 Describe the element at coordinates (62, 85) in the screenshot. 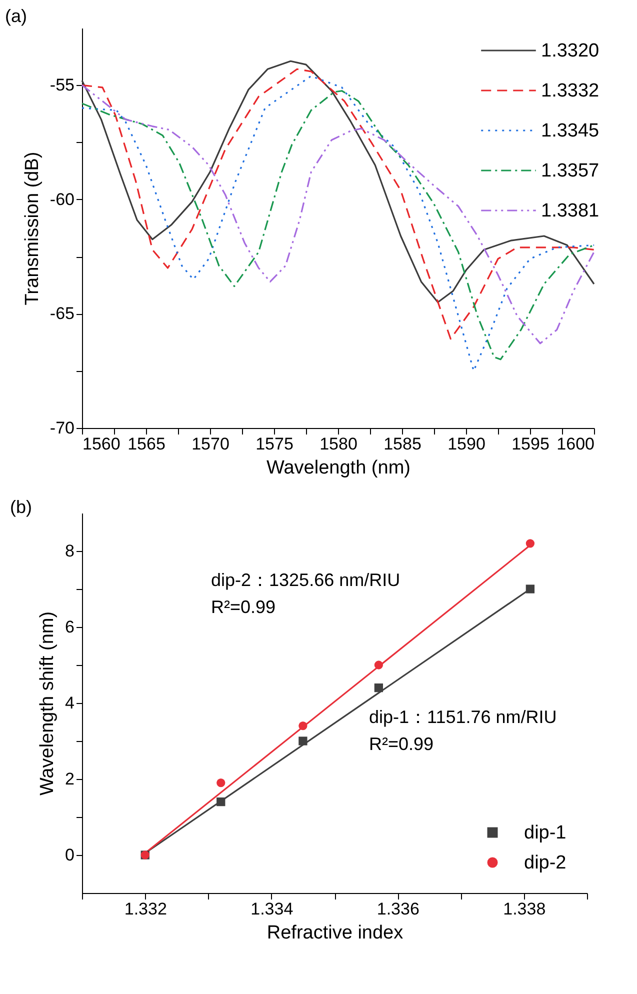

I see `y-tick-label: -55` at that location.